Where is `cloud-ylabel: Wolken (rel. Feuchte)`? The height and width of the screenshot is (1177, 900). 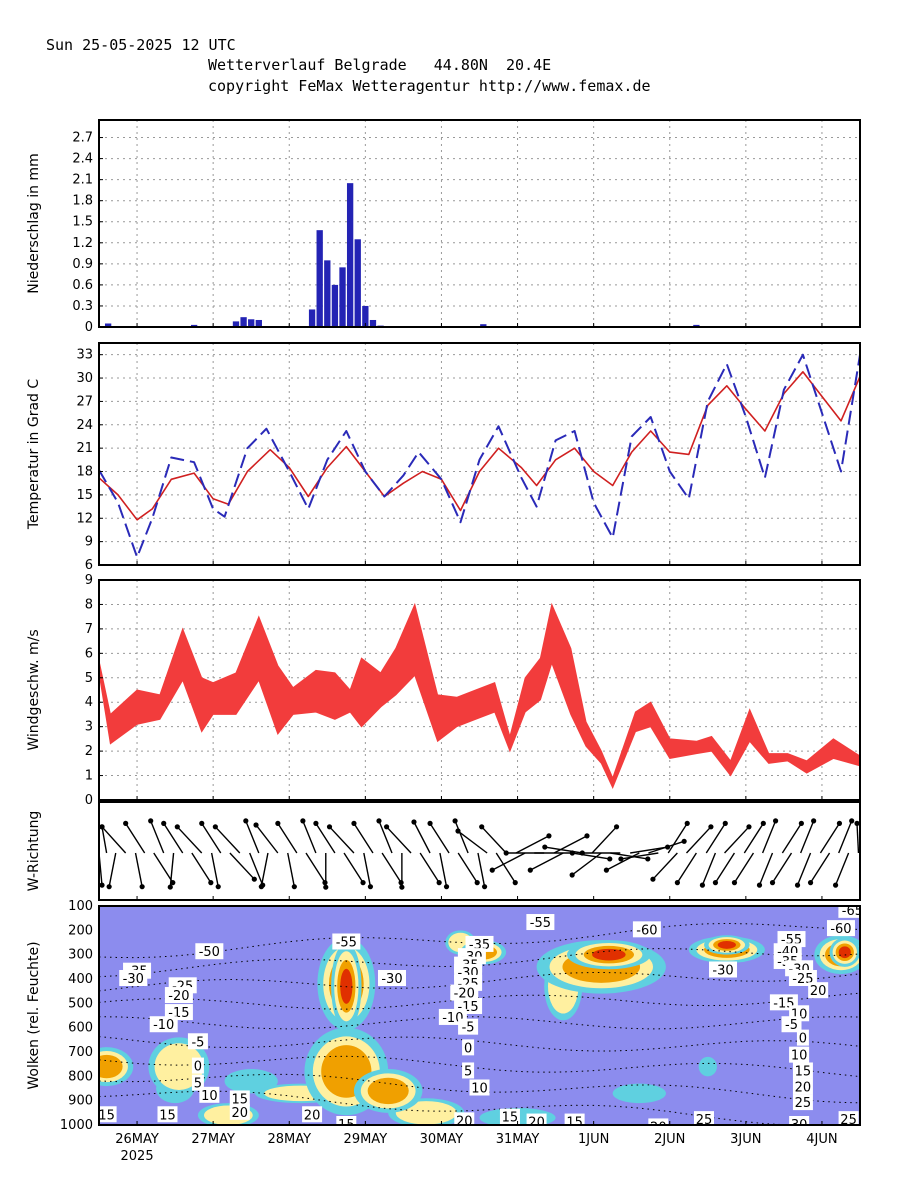
cloud-ylabel: Wolken (rel. Feuchte) is located at coordinates (34, 1015).